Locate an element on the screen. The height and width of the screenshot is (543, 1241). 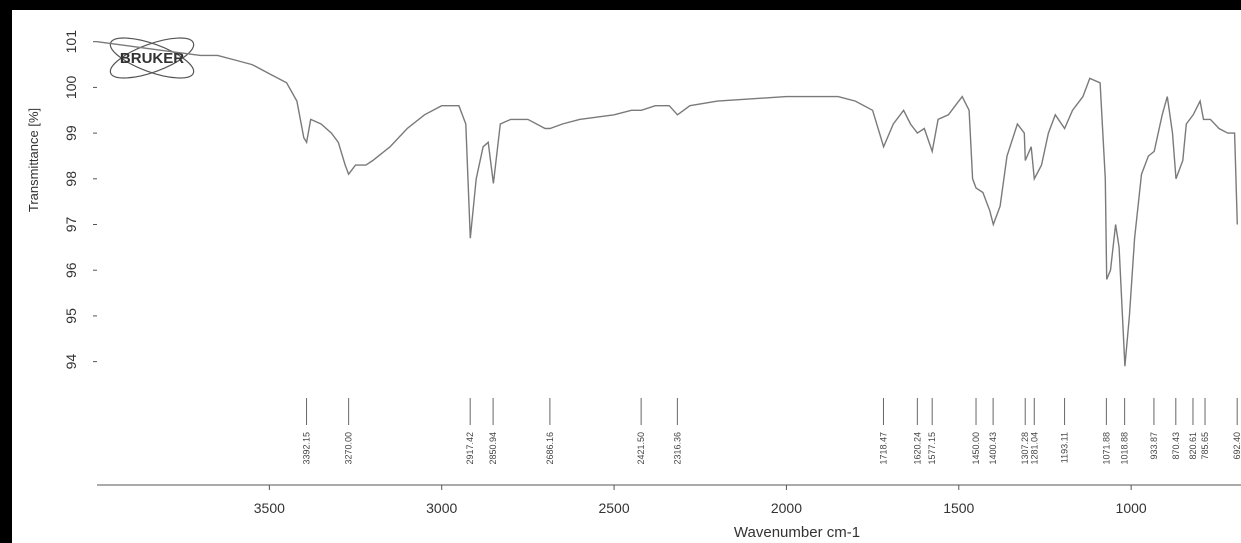
peak-label: 1400.43 is located at coordinates (993, 448).